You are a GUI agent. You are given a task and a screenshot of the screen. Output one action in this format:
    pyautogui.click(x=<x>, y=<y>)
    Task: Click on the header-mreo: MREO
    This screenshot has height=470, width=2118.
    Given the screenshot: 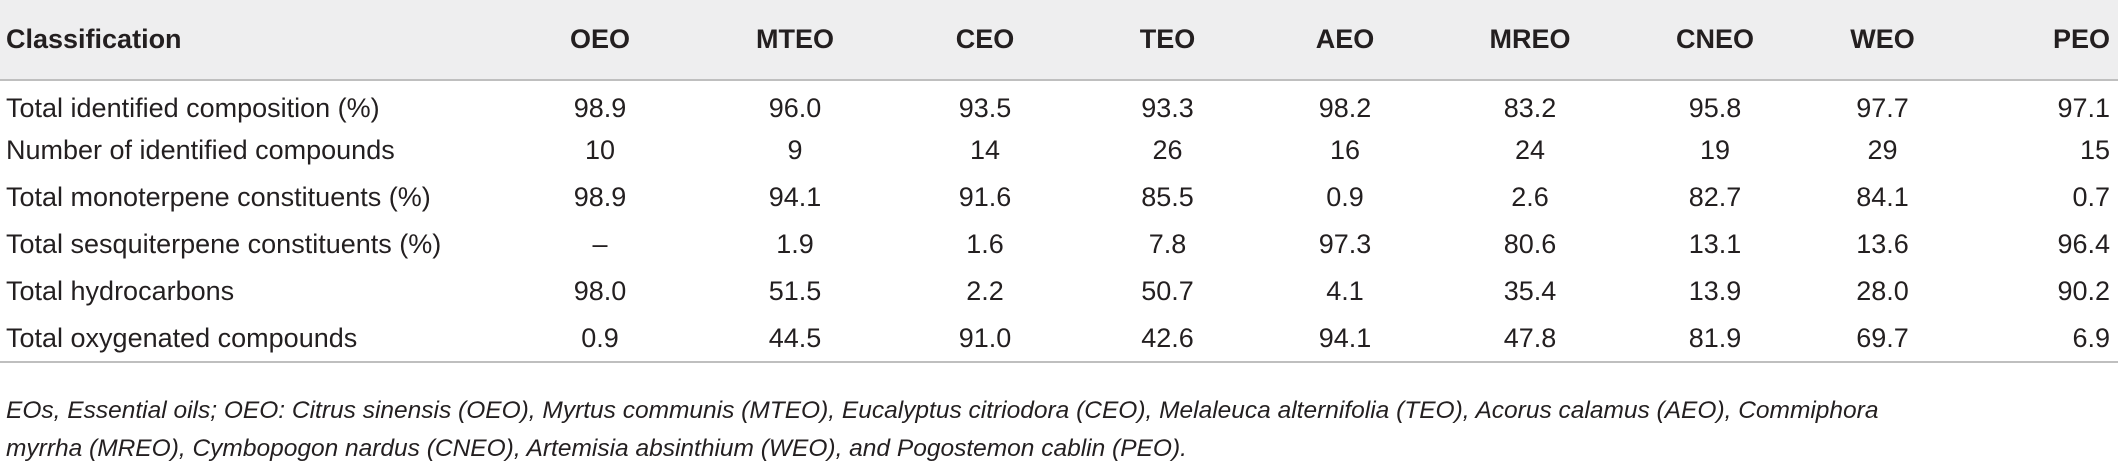 What is the action you would take?
    pyautogui.click(x=1530, y=40)
    